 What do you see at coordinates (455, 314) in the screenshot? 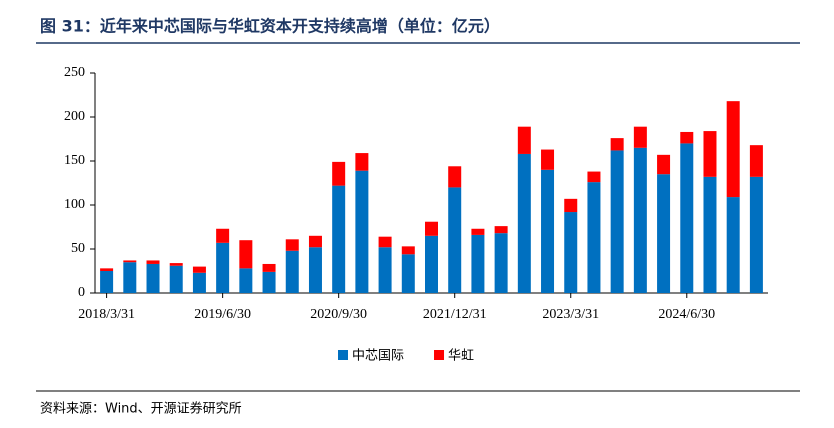
I see `x-tick-label: 2021/12/31` at bounding box center [455, 314].